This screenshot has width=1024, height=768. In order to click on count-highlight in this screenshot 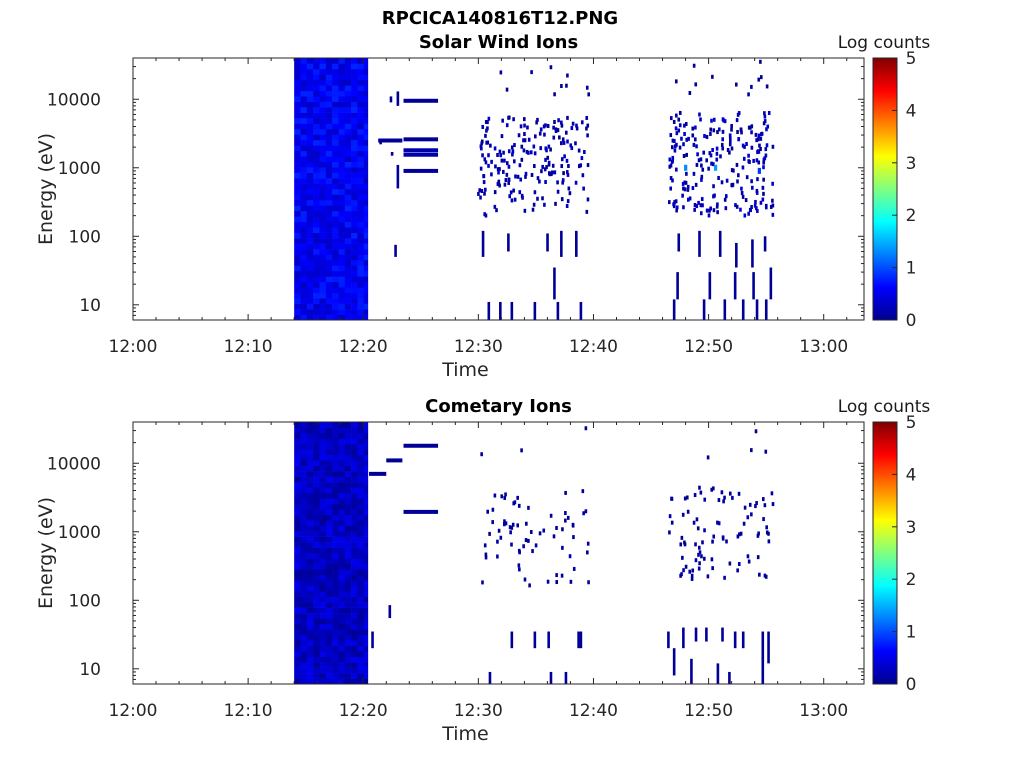, I will do `click(715, 167)`.